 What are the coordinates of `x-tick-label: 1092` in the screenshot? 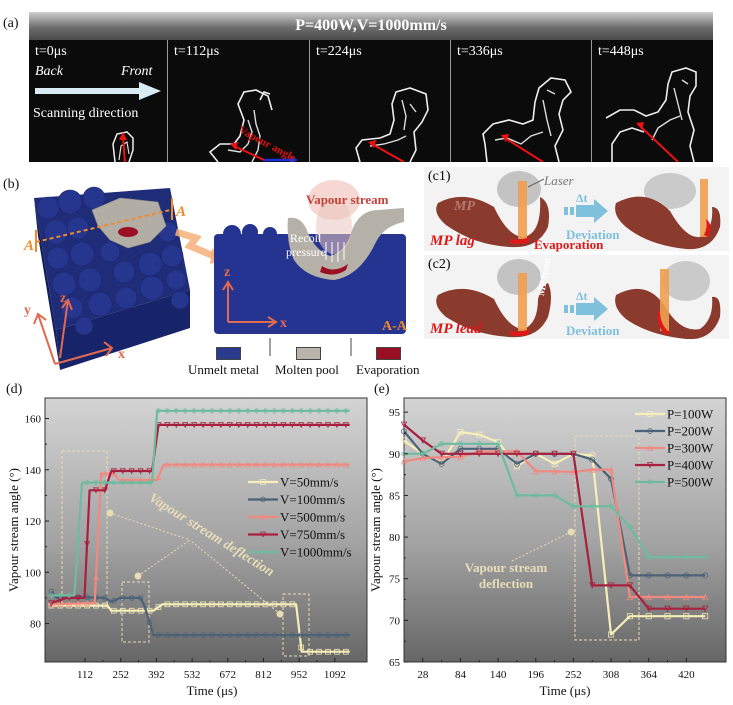 It's located at (335, 675).